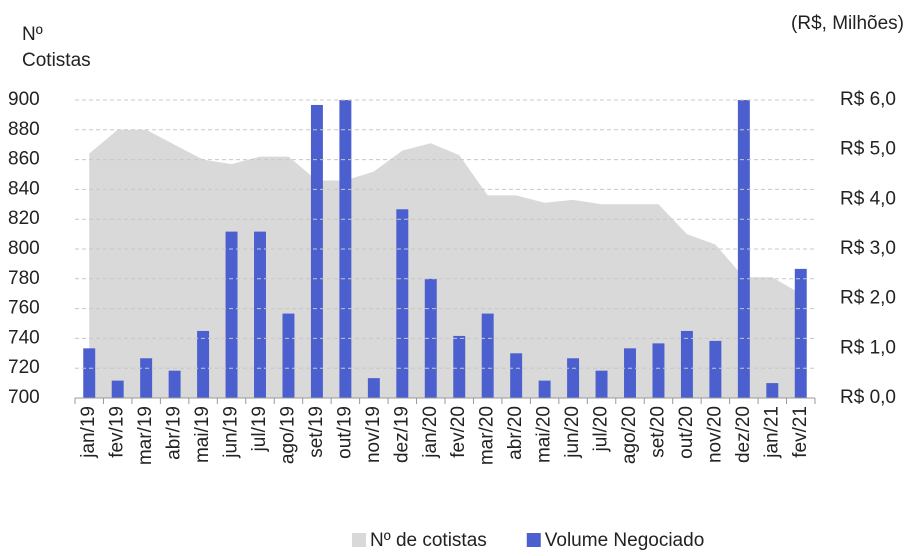 The image size is (920, 556). Describe the element at coordinates (24, 129) in the screenshot. I see `y-tick-label: 880` at that location.